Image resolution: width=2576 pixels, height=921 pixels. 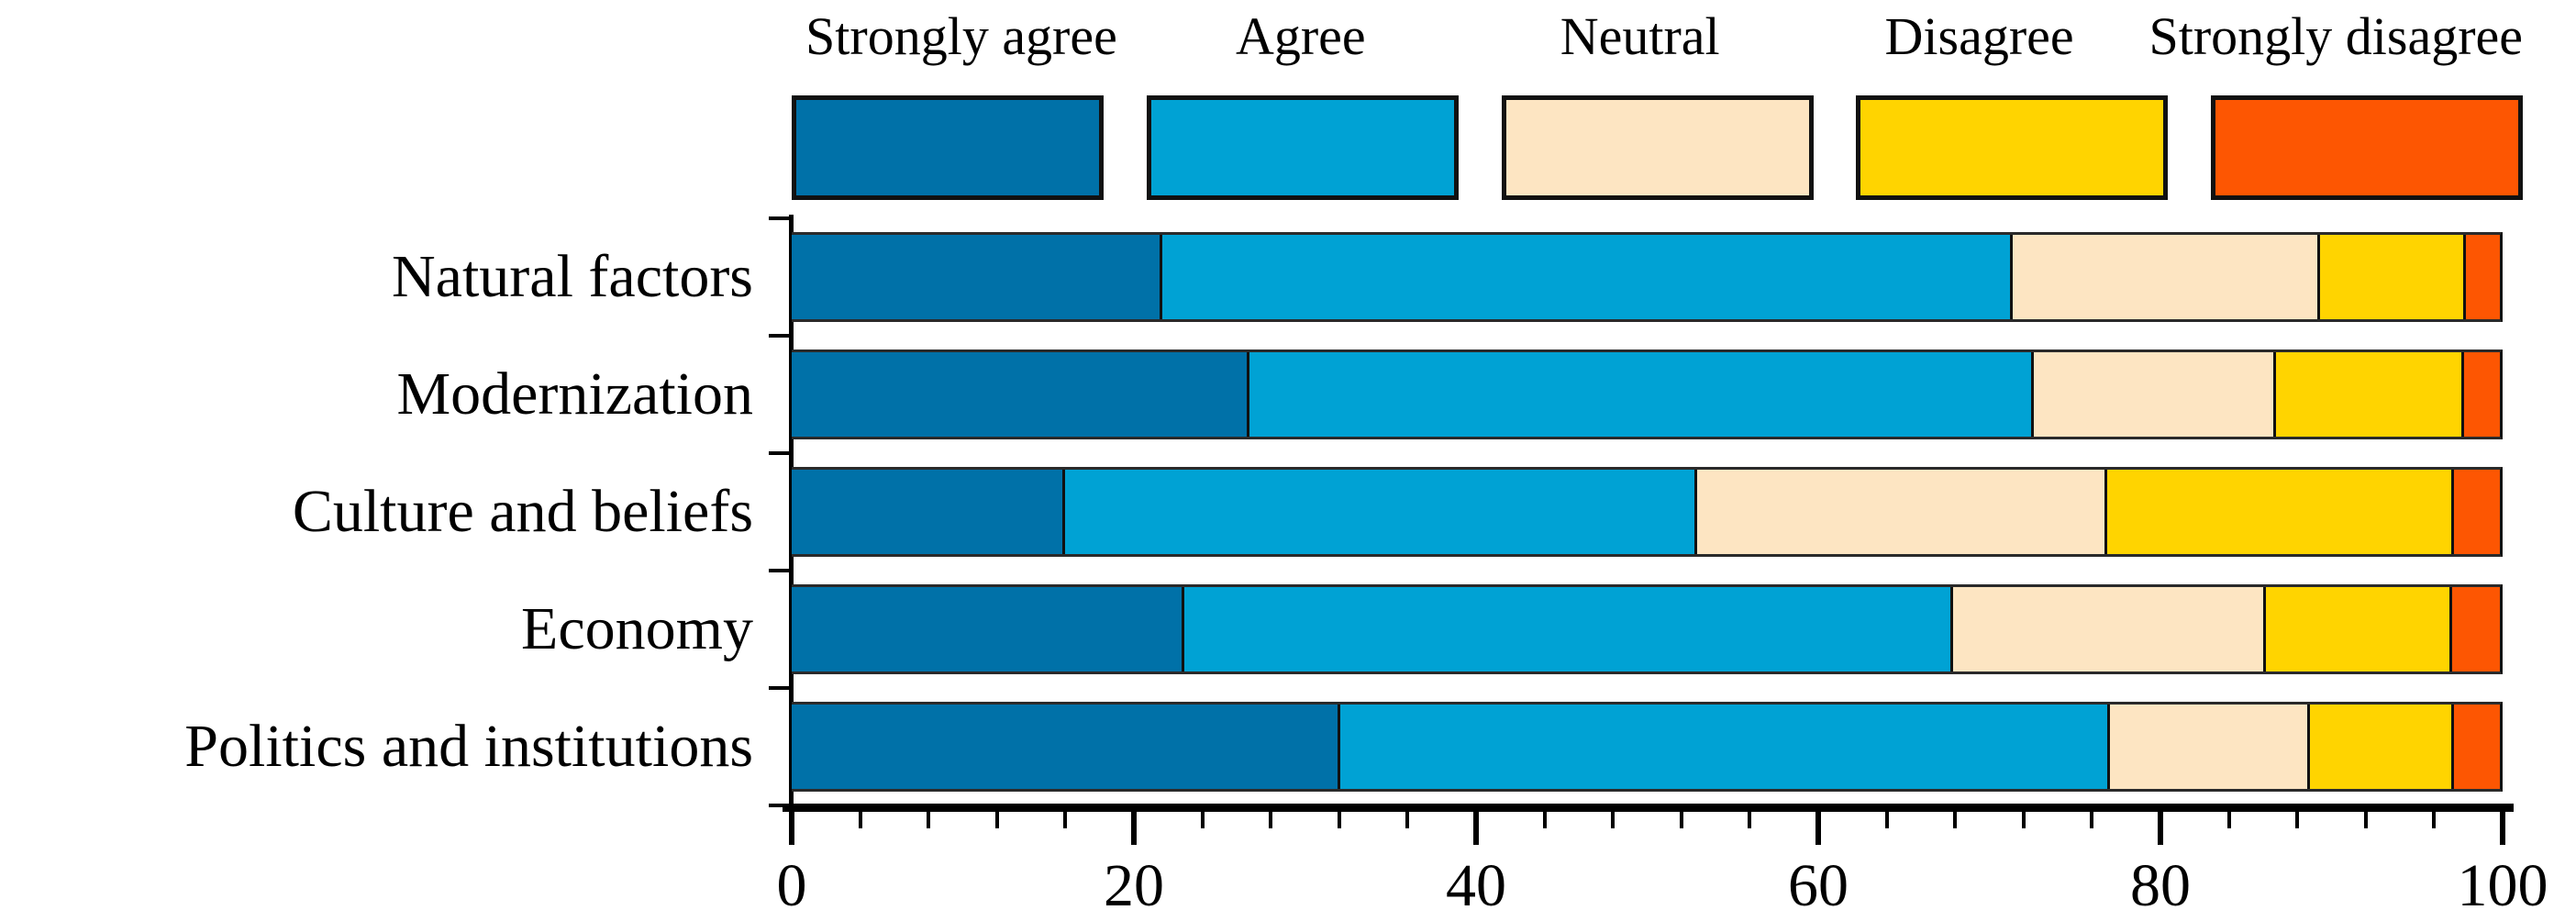 I want to click on category-label: Modernization, so click(x=574, y=394).